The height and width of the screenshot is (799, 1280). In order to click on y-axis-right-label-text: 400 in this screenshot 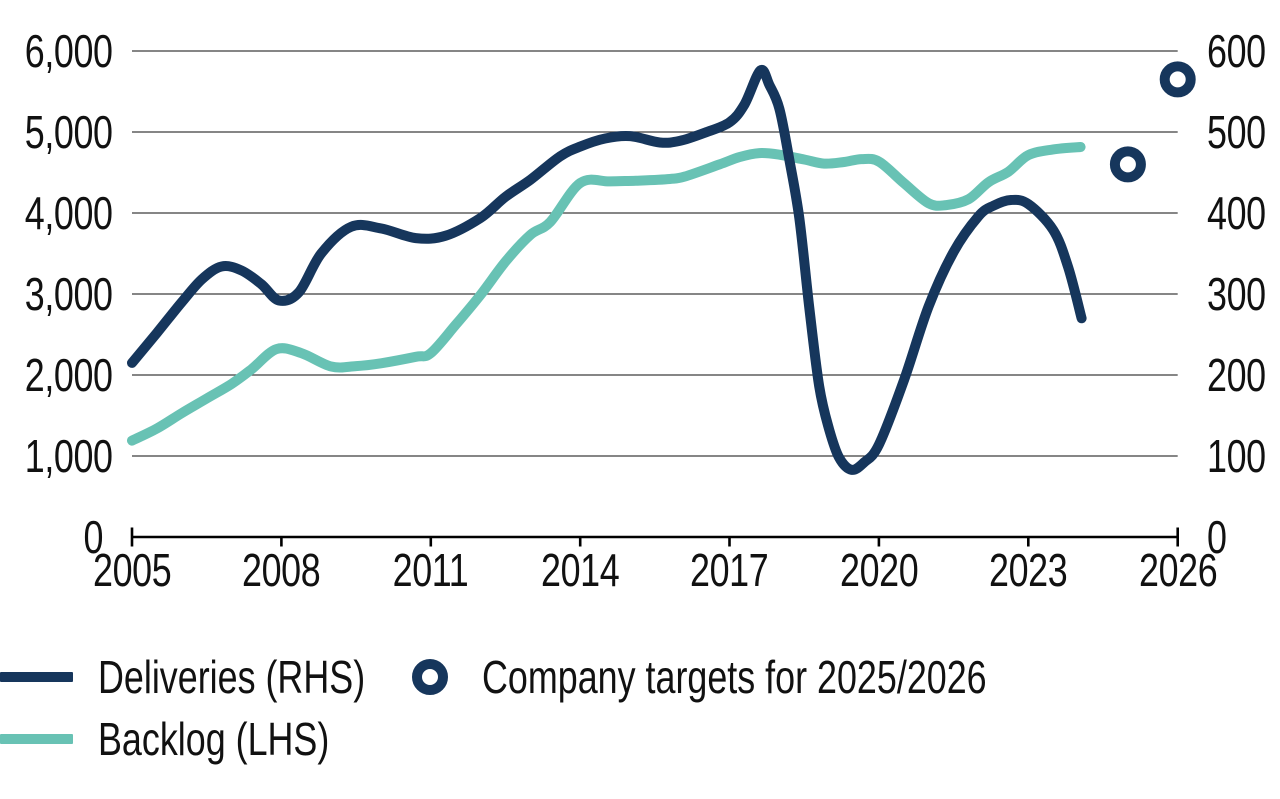, I will do `click(1236, 213)`.